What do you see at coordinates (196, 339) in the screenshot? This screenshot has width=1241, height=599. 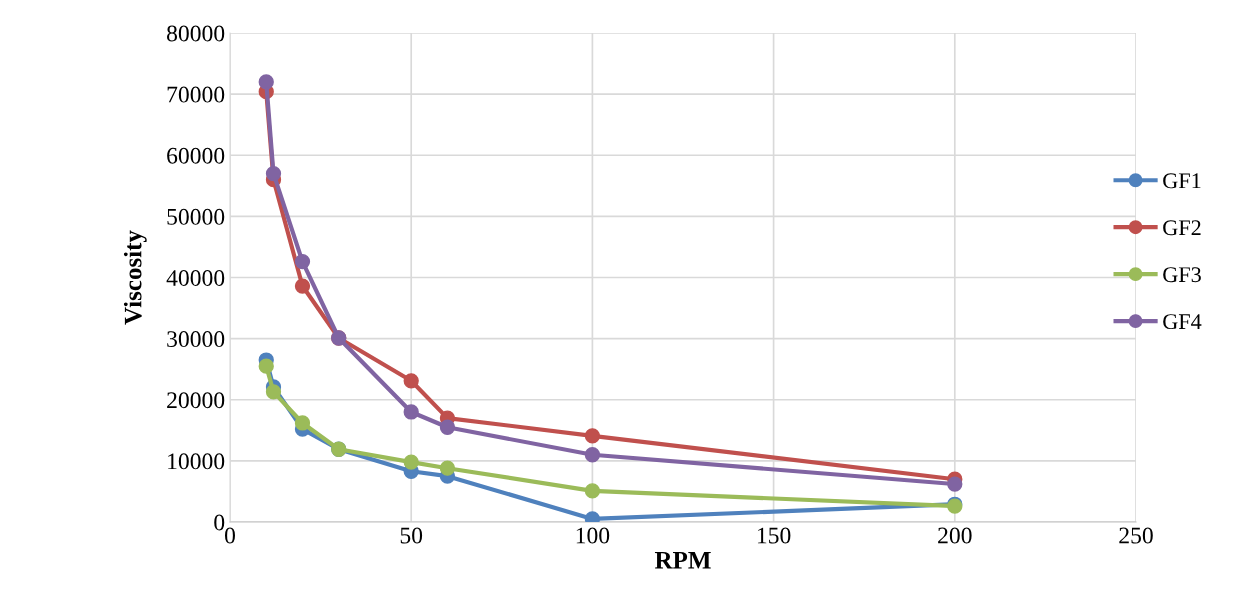 I see `y-tick-label: 30000` at bounding box center [196, 339].